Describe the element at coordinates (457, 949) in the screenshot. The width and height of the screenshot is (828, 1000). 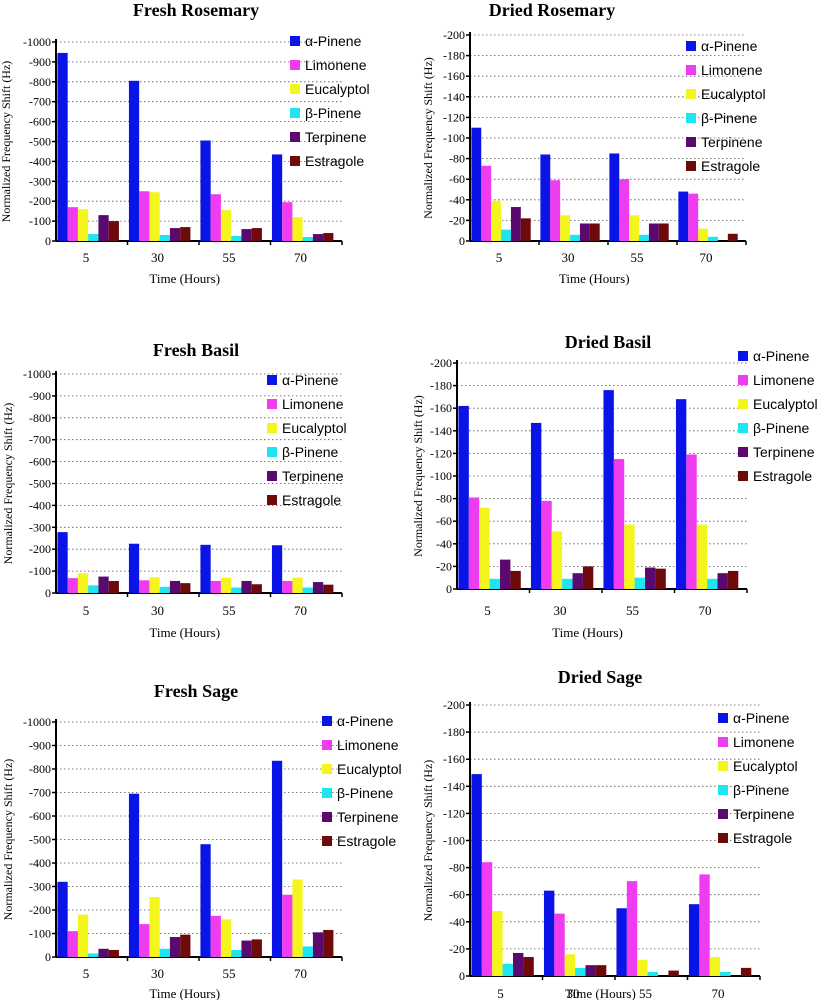
I see `y-tick-label: -20` at that location.